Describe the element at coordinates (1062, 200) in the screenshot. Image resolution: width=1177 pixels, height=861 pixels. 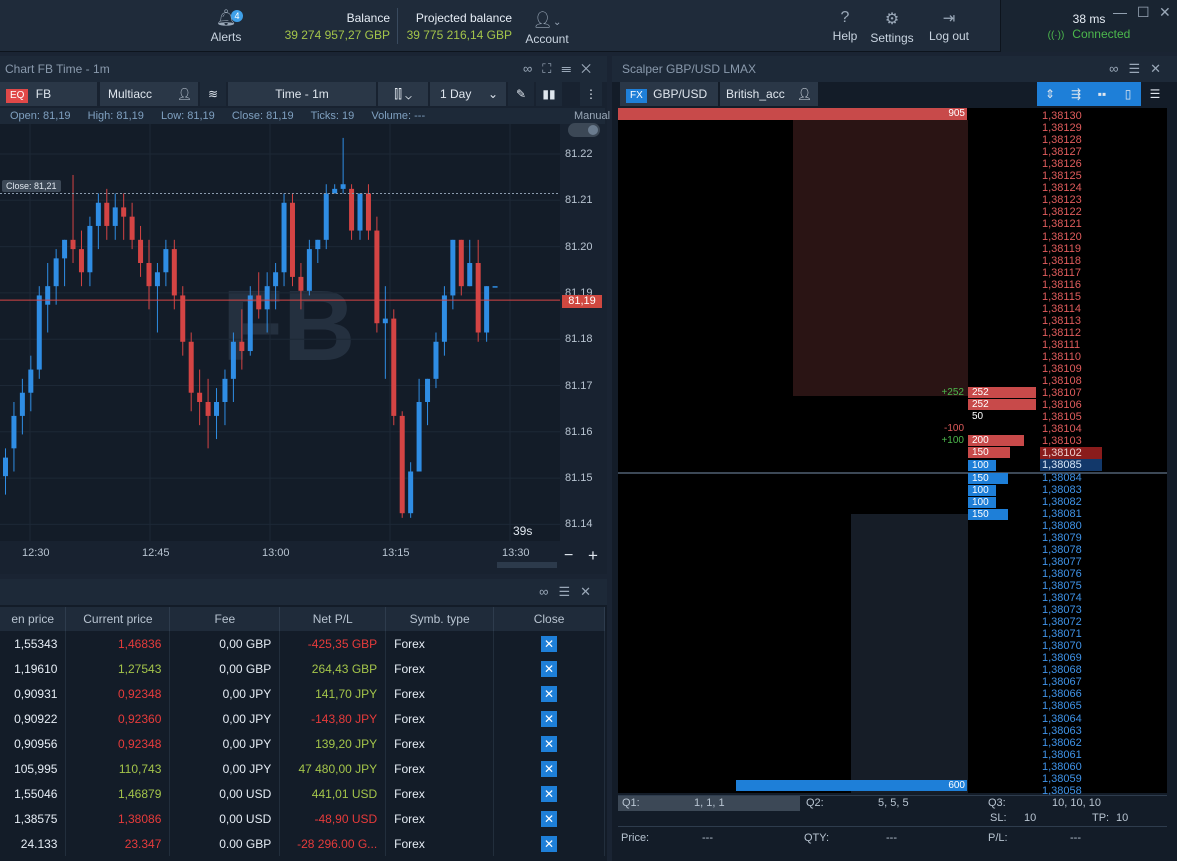
I see `ask-price-level: 1,38123` at that location.